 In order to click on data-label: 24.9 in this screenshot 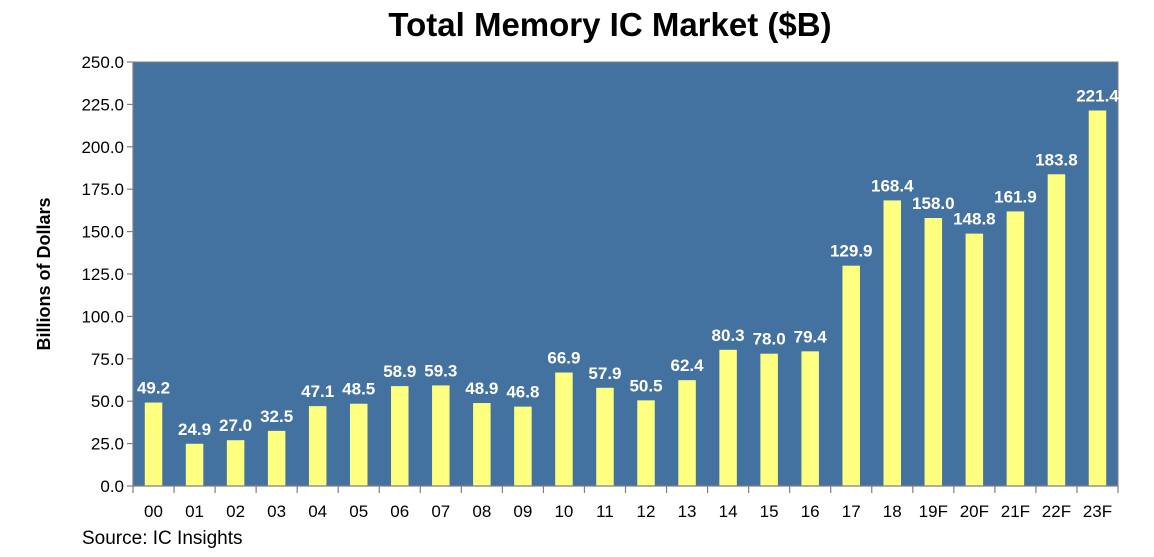, I will do `click(194, 429)`.